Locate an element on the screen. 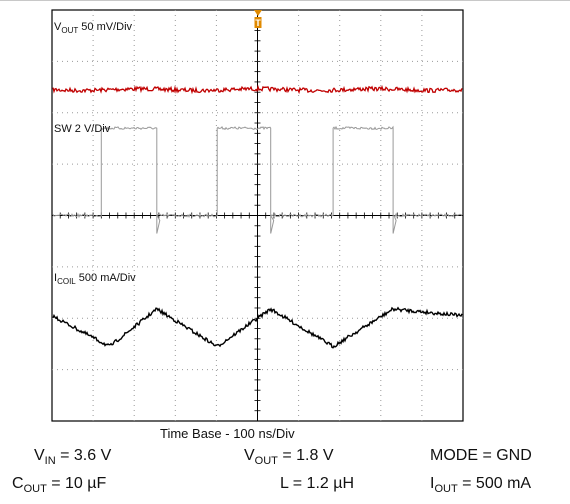 The image size is (570, 504). sw-channel-label: SW 2 V/Div is located at coordinates (82, 129).